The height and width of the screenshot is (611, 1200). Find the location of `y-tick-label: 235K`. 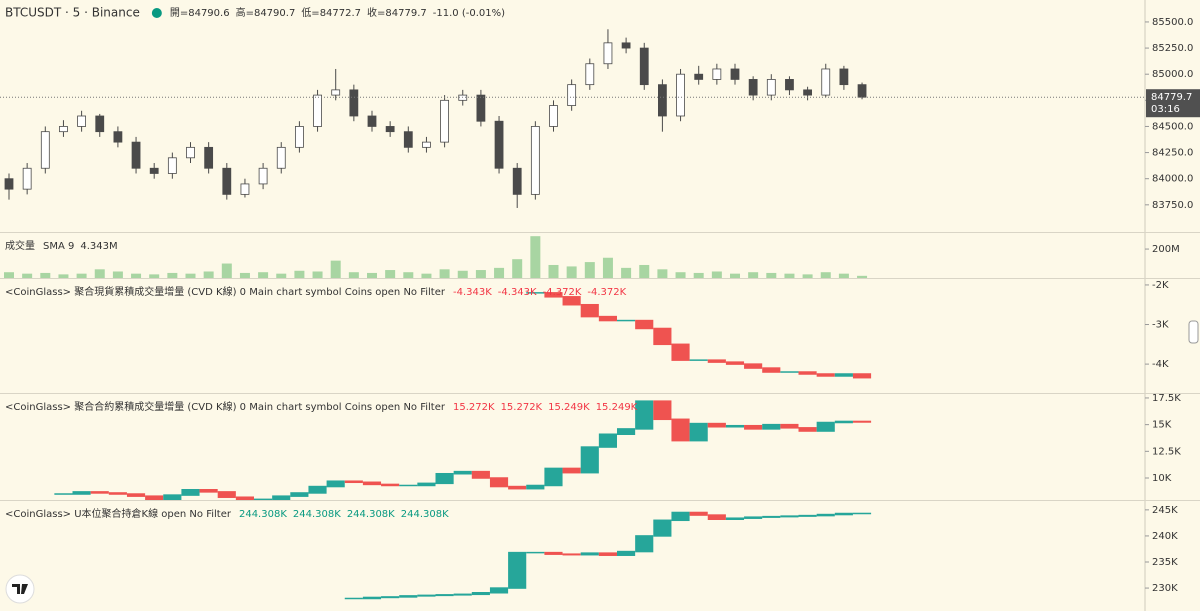

y-tick-label: 235K is located at coordinates (1165, 562).